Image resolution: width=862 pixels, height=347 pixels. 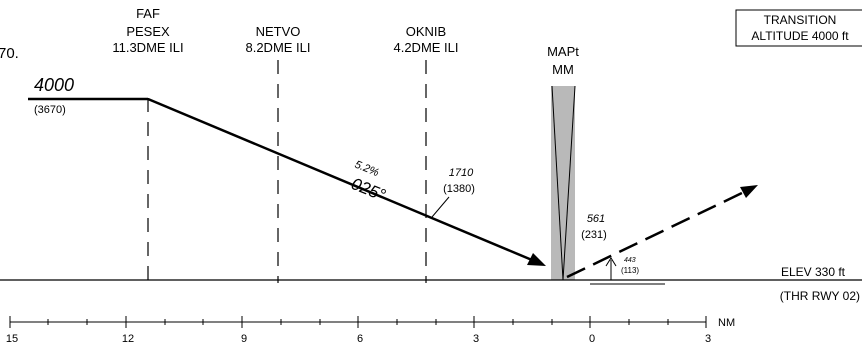 What do you see at coordinates (476, 339) in the screenshot?
I see `scale-label-3: 3` at bounding box center [476, 339].